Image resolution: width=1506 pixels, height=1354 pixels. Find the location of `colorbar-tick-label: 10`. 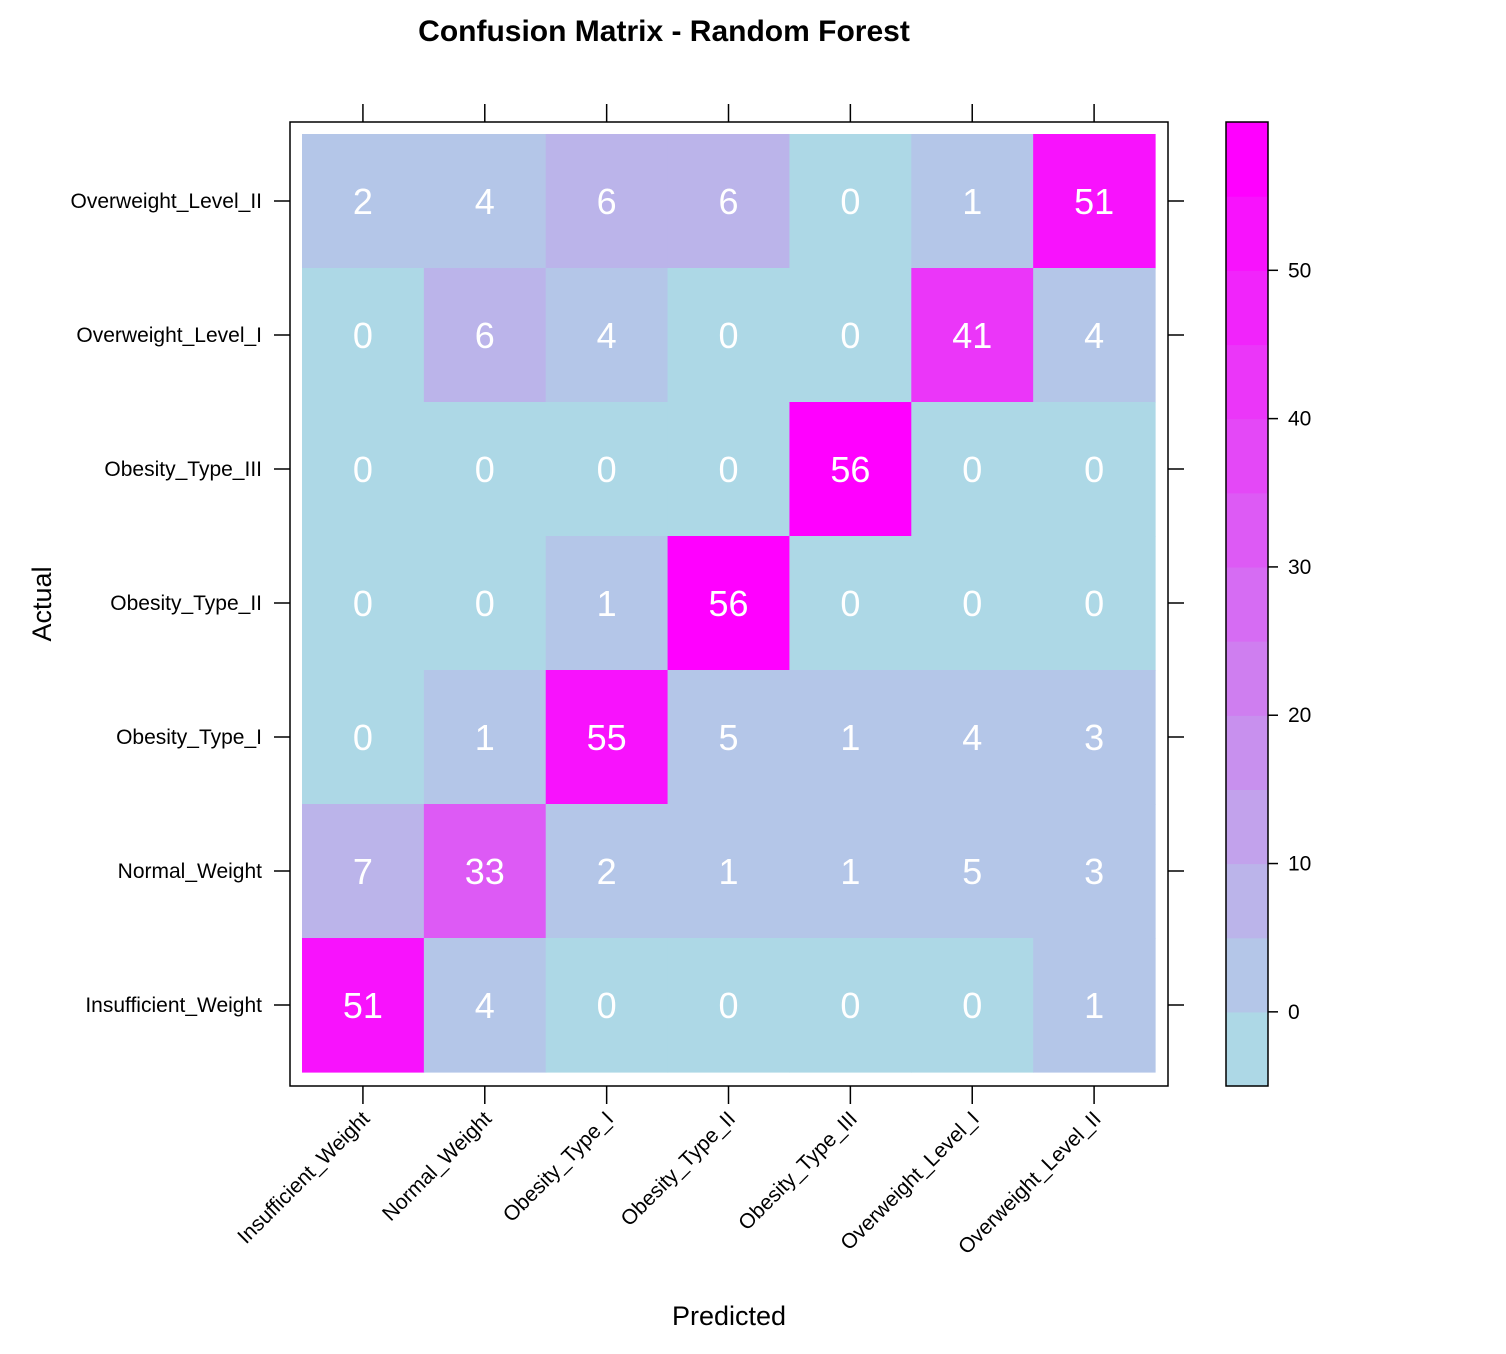

colorbar-tick-label: 10 is located at coordinates (1299, 864).